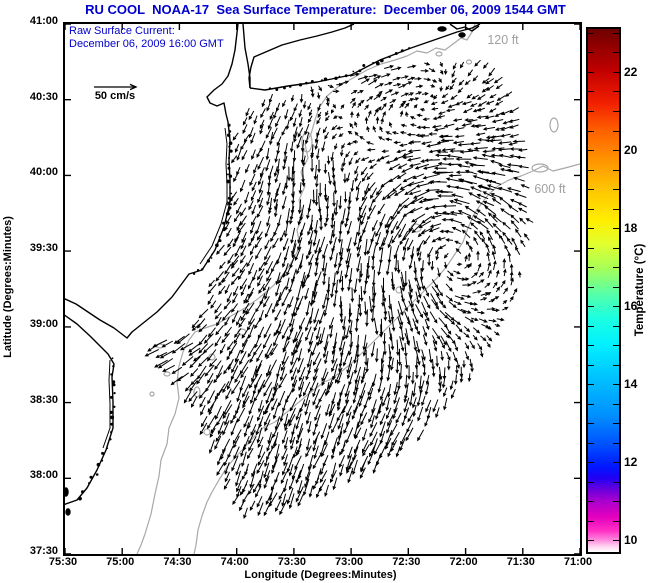 The image size is (651, 583). I want to click on x-tick-label: 75:00, so click(120, 562).